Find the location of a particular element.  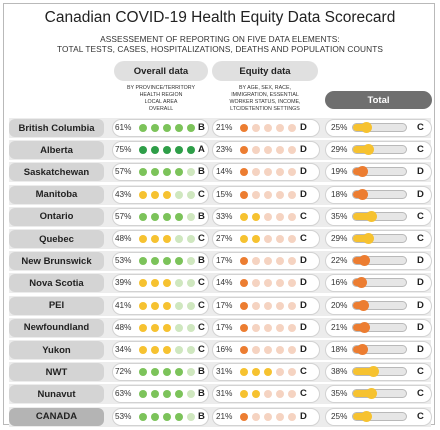

jurisdiction-label: NWT is located at coordinates (56, 372).